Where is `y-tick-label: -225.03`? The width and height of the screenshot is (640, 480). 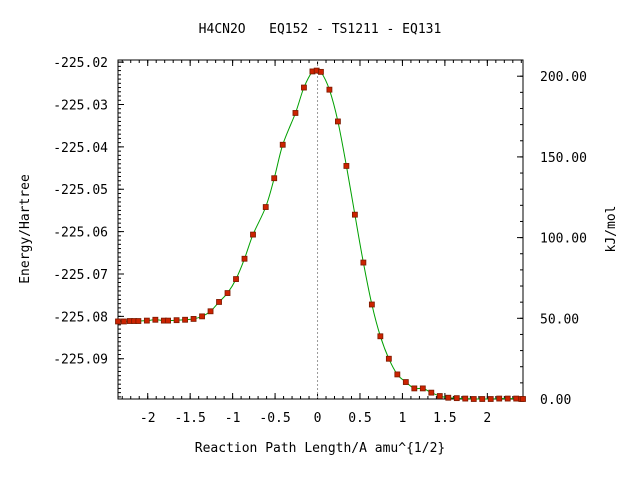 y-tick-label: -225.03 is located at coordinates (80, 105).